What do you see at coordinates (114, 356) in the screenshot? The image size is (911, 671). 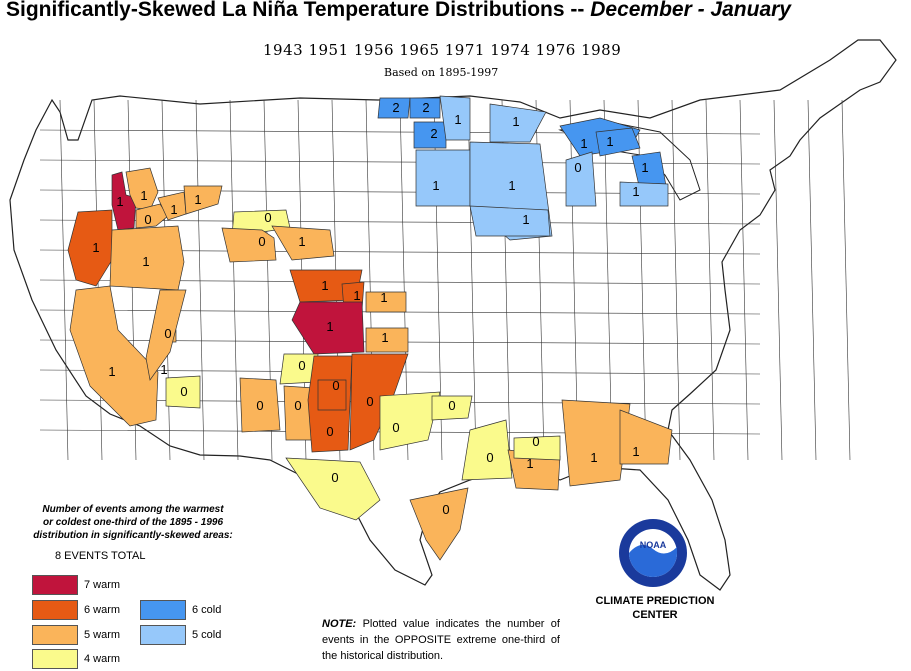 I see `region-california` at bounding box center [114, 356].